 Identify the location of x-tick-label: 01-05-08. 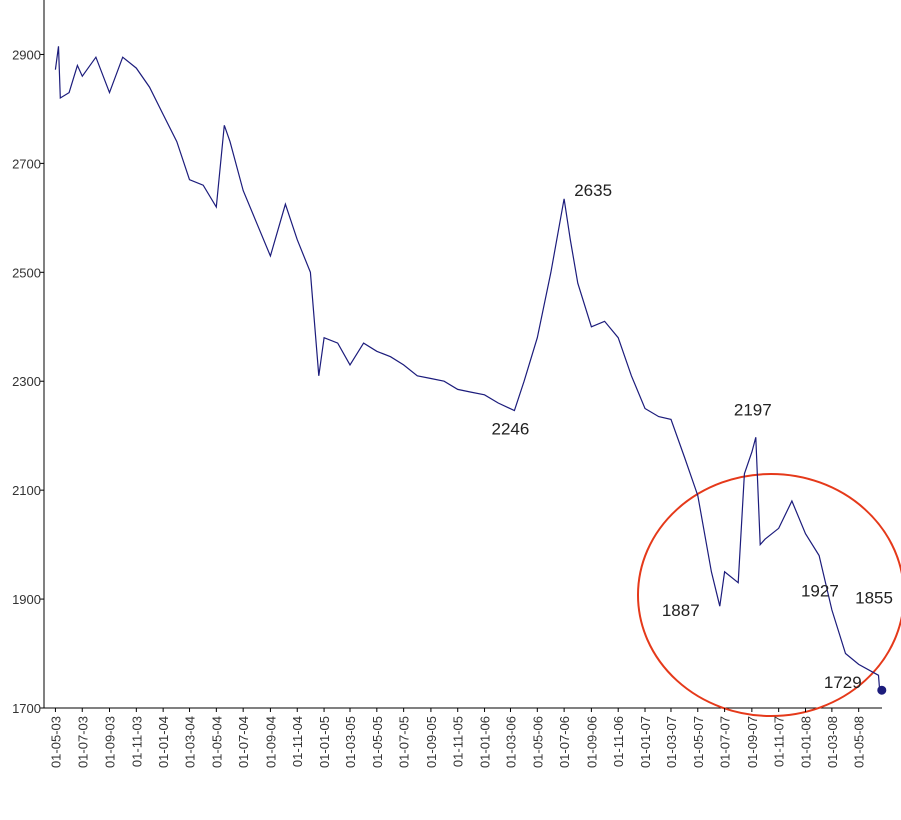
(859, 742).